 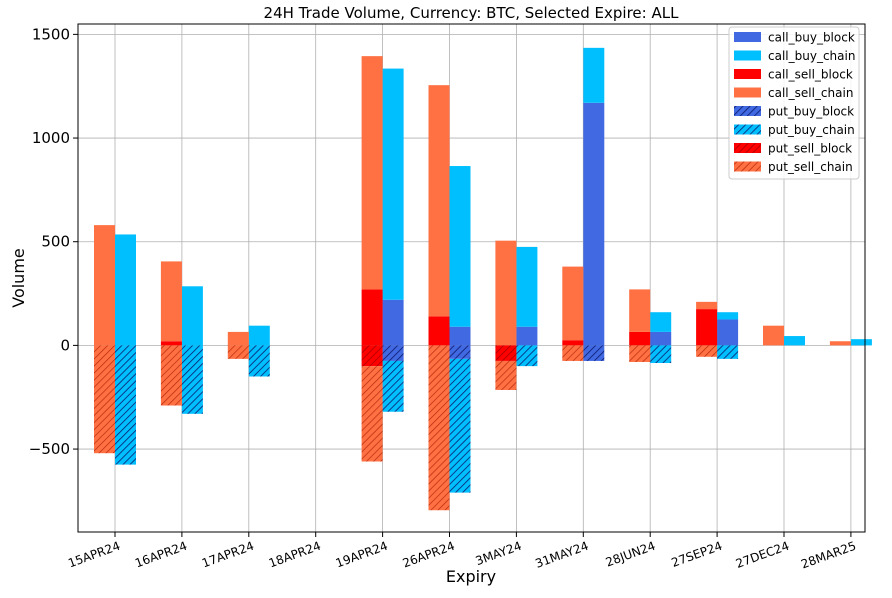 I want to click on legend-label-put_buy_chain: put_buy_chain, so click(x=811, y=130).